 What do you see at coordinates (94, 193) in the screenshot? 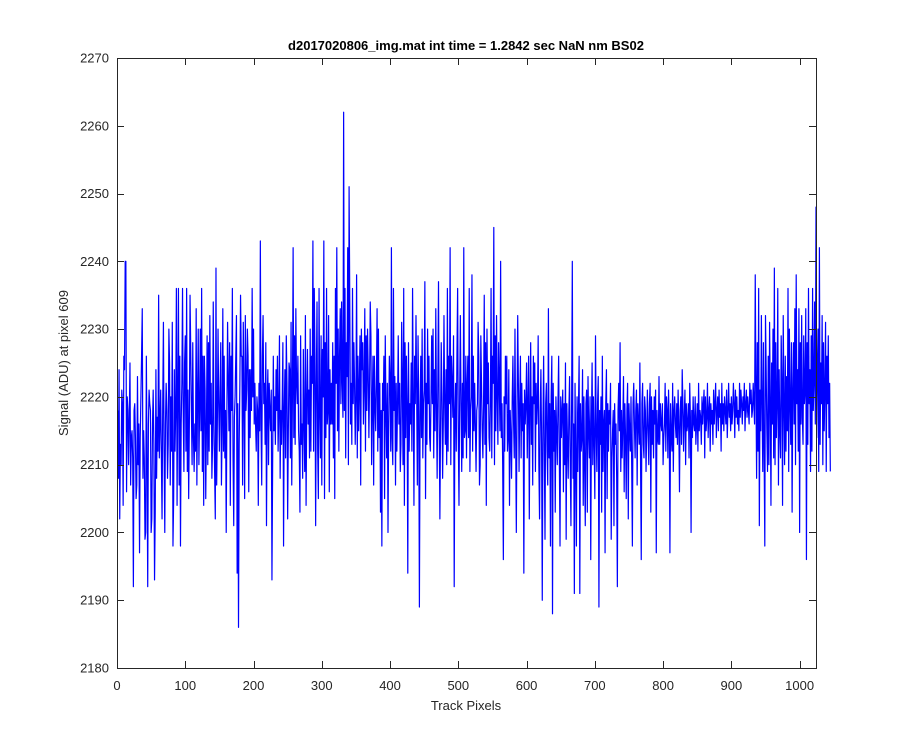
I see `y-tick-label: 2250` at bounding box center [94, 193].